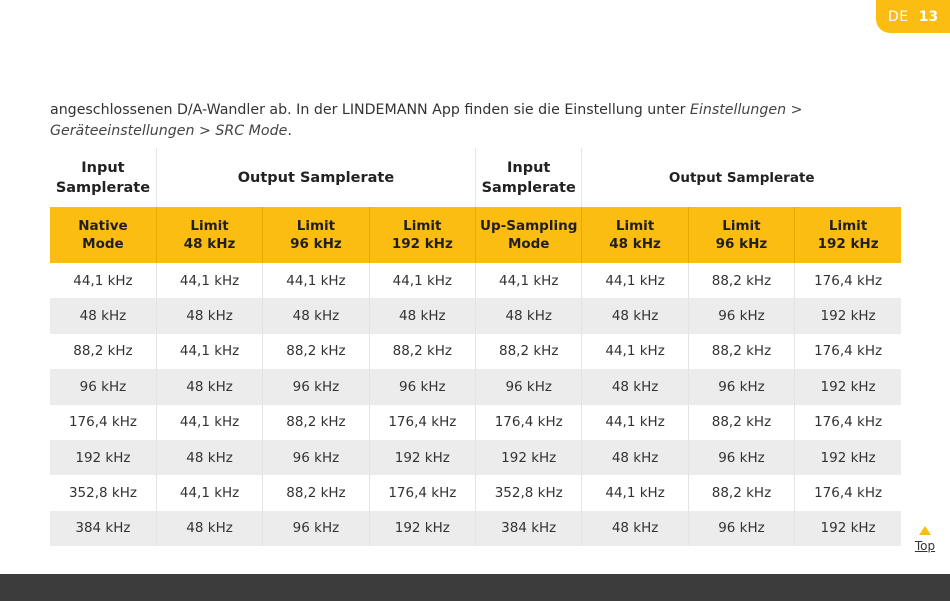 This screenshot has width=950, height=601. Describe the element at coordinates (209, 244) in the screenshot. I see `mode-header-line: 48 kHz` at that location.